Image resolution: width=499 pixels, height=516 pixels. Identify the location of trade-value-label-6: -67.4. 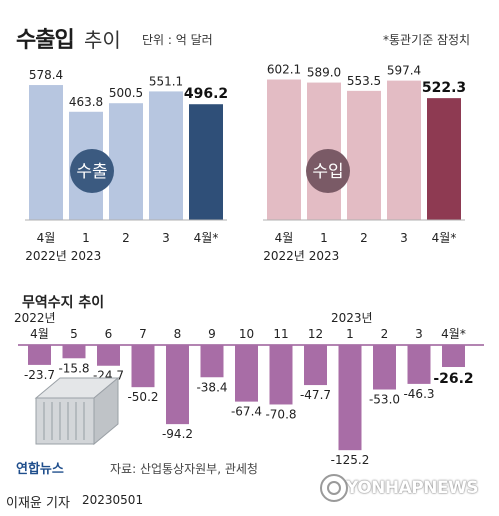
(246, 412).